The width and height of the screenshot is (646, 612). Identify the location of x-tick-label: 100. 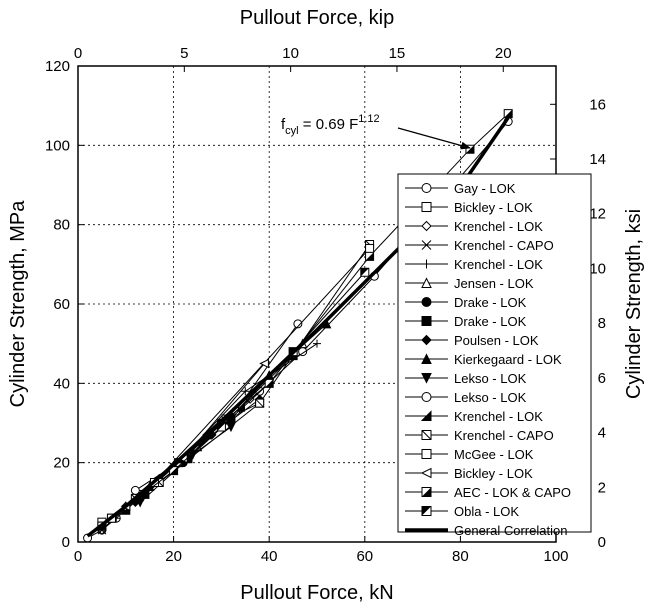
(555, 556).